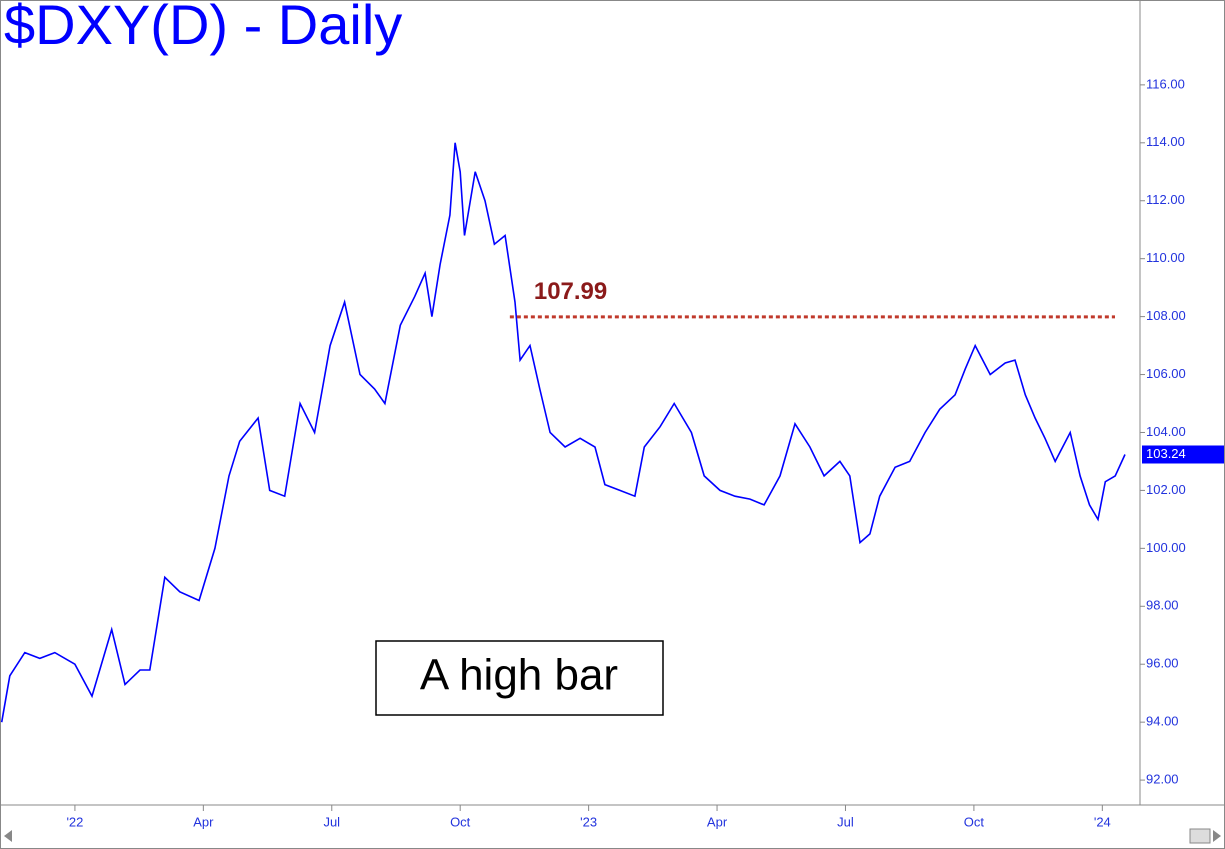 The height and width of the screenshot is (849, 1225). I want to click on y-tick-label: 108.00, so click(1166, 315).